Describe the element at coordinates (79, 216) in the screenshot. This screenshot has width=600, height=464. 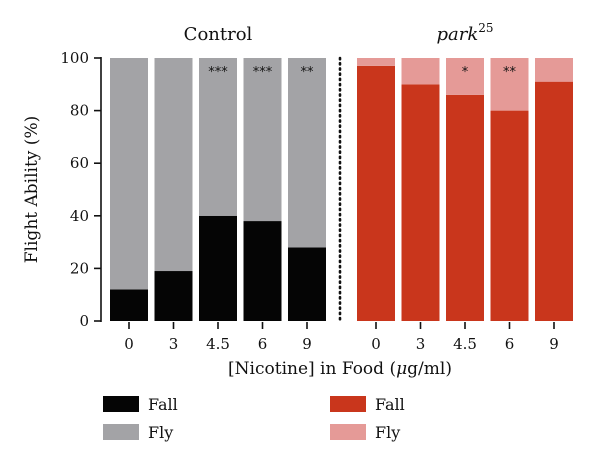
I see `y-tick-label-40: 40` at that location.